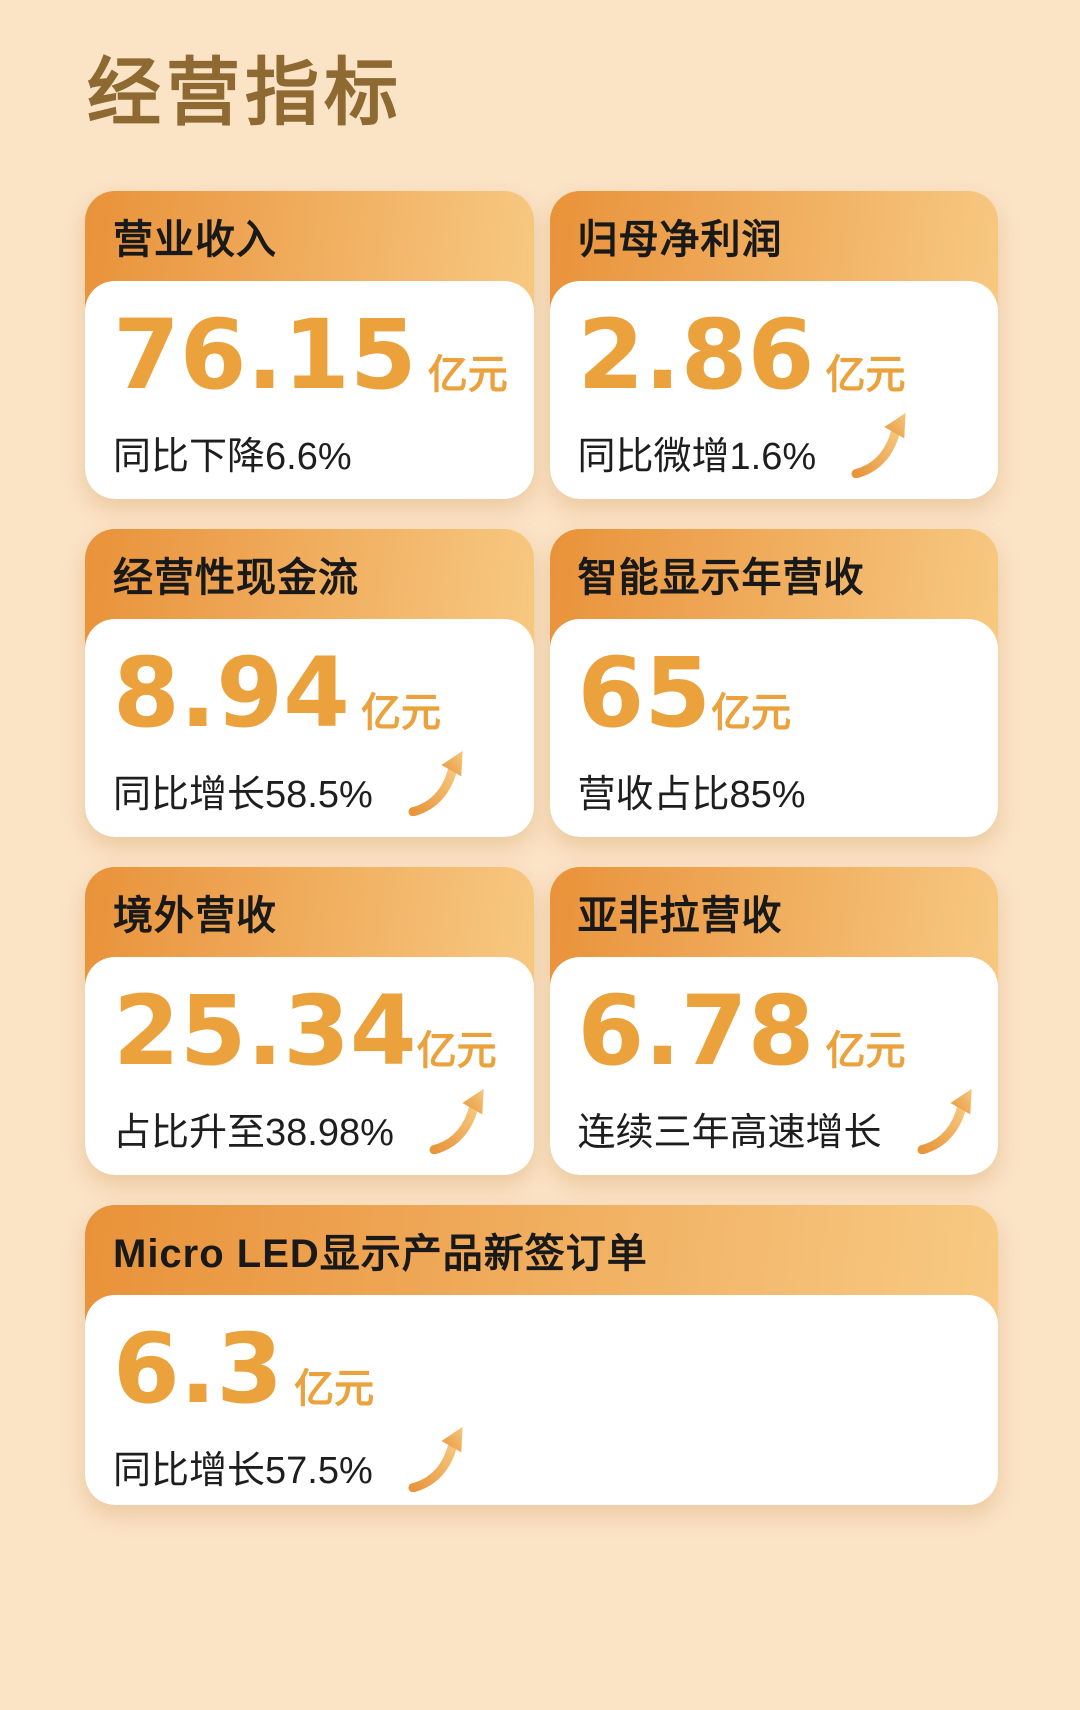  Describe the element at coordinates (696, 1031) in the screenshot. I see `metric-value: 6.78` at that location.